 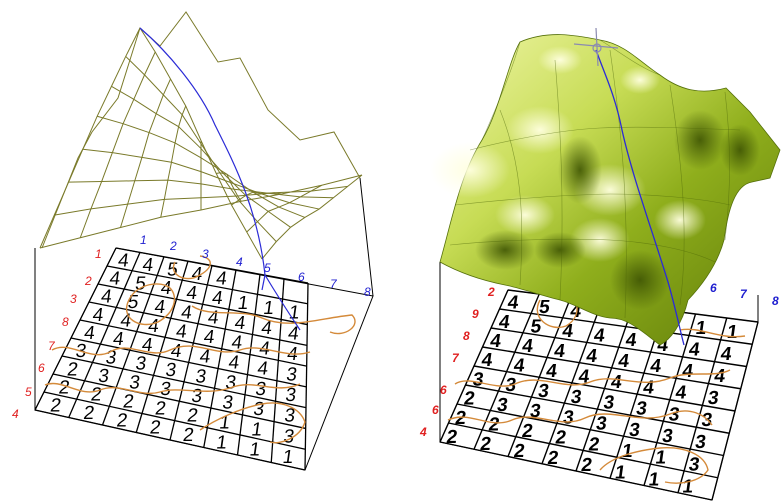 What do you see at coordinates (366, 237) in the screenshot?
I see `frame-right-edge` at bounding box center [366, 237].